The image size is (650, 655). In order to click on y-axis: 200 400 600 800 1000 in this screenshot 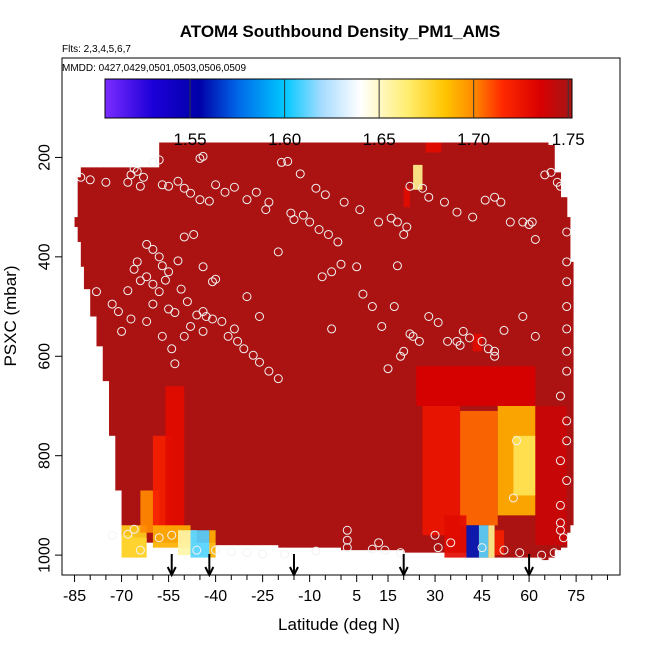, I will do `click(50, 358)`.